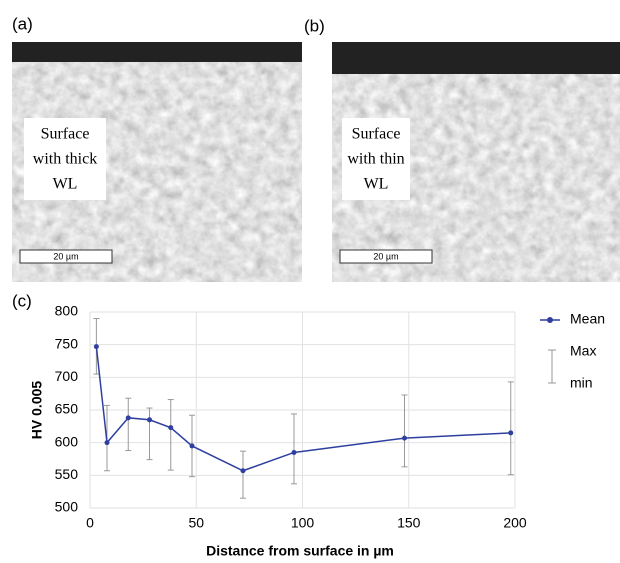  What do you see at coordinates (65, 159) in the screenshot?
I see `overlay-text: with thick` at bounding box center [65, 159].